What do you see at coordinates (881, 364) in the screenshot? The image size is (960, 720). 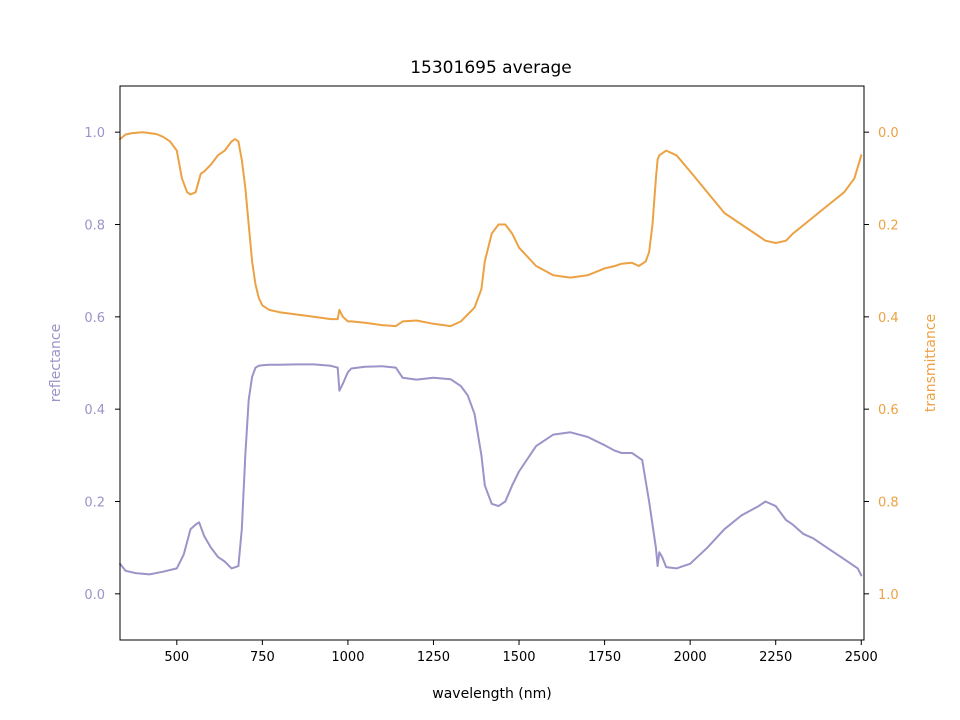 I see `transmittance-axis: 0.0 0.2 0.4 0.6 0.8 1.0` at bounding box center [881, 364].